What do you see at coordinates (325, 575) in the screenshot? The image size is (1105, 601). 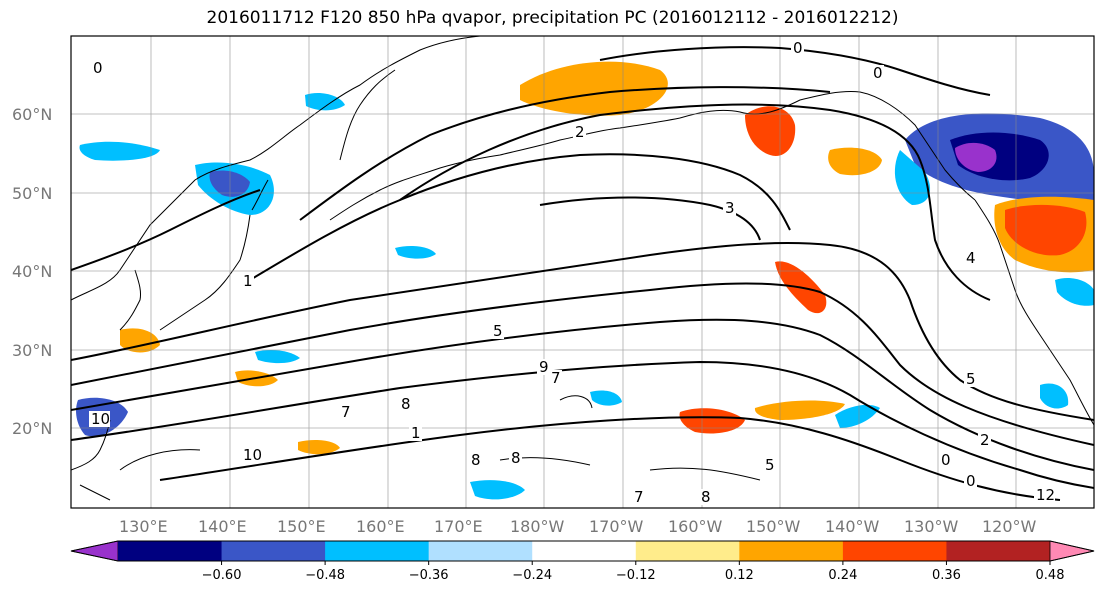 I see `colorbar-tick-label: −0.48` at bounding box center [325, 575].